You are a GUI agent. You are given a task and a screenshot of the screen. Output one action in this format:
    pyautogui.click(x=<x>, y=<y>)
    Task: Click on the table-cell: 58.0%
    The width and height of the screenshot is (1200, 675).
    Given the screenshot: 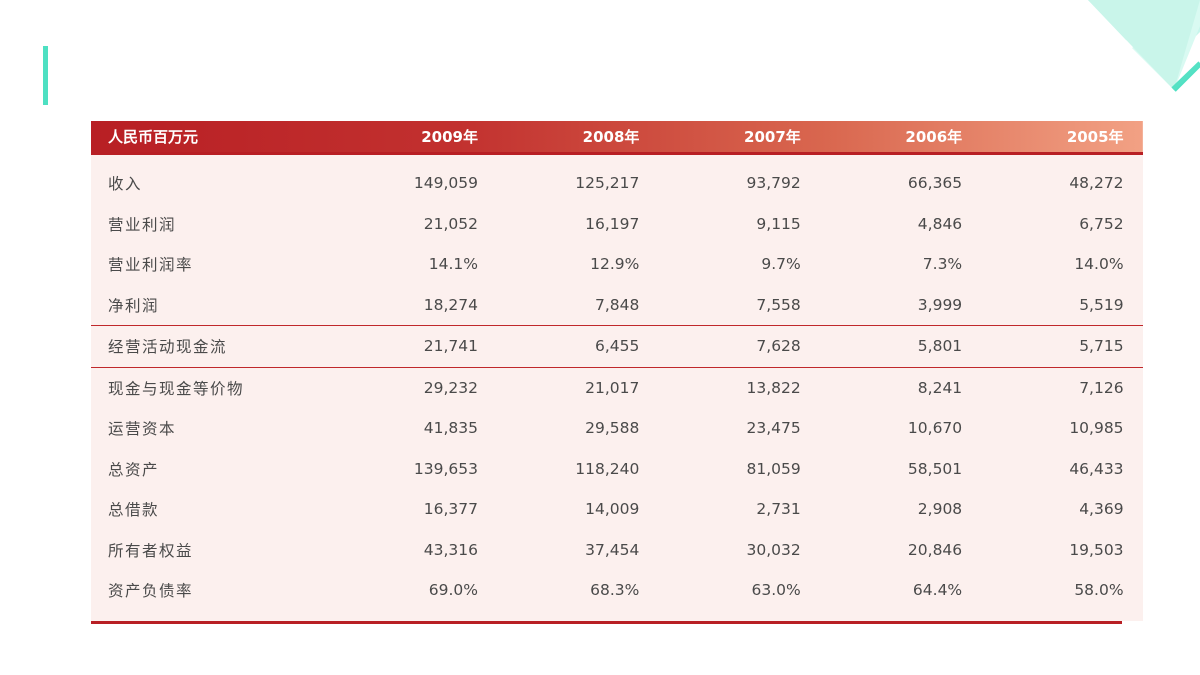 What is the action you would take?
    pyautogui.click(x=1099, y=590)
    